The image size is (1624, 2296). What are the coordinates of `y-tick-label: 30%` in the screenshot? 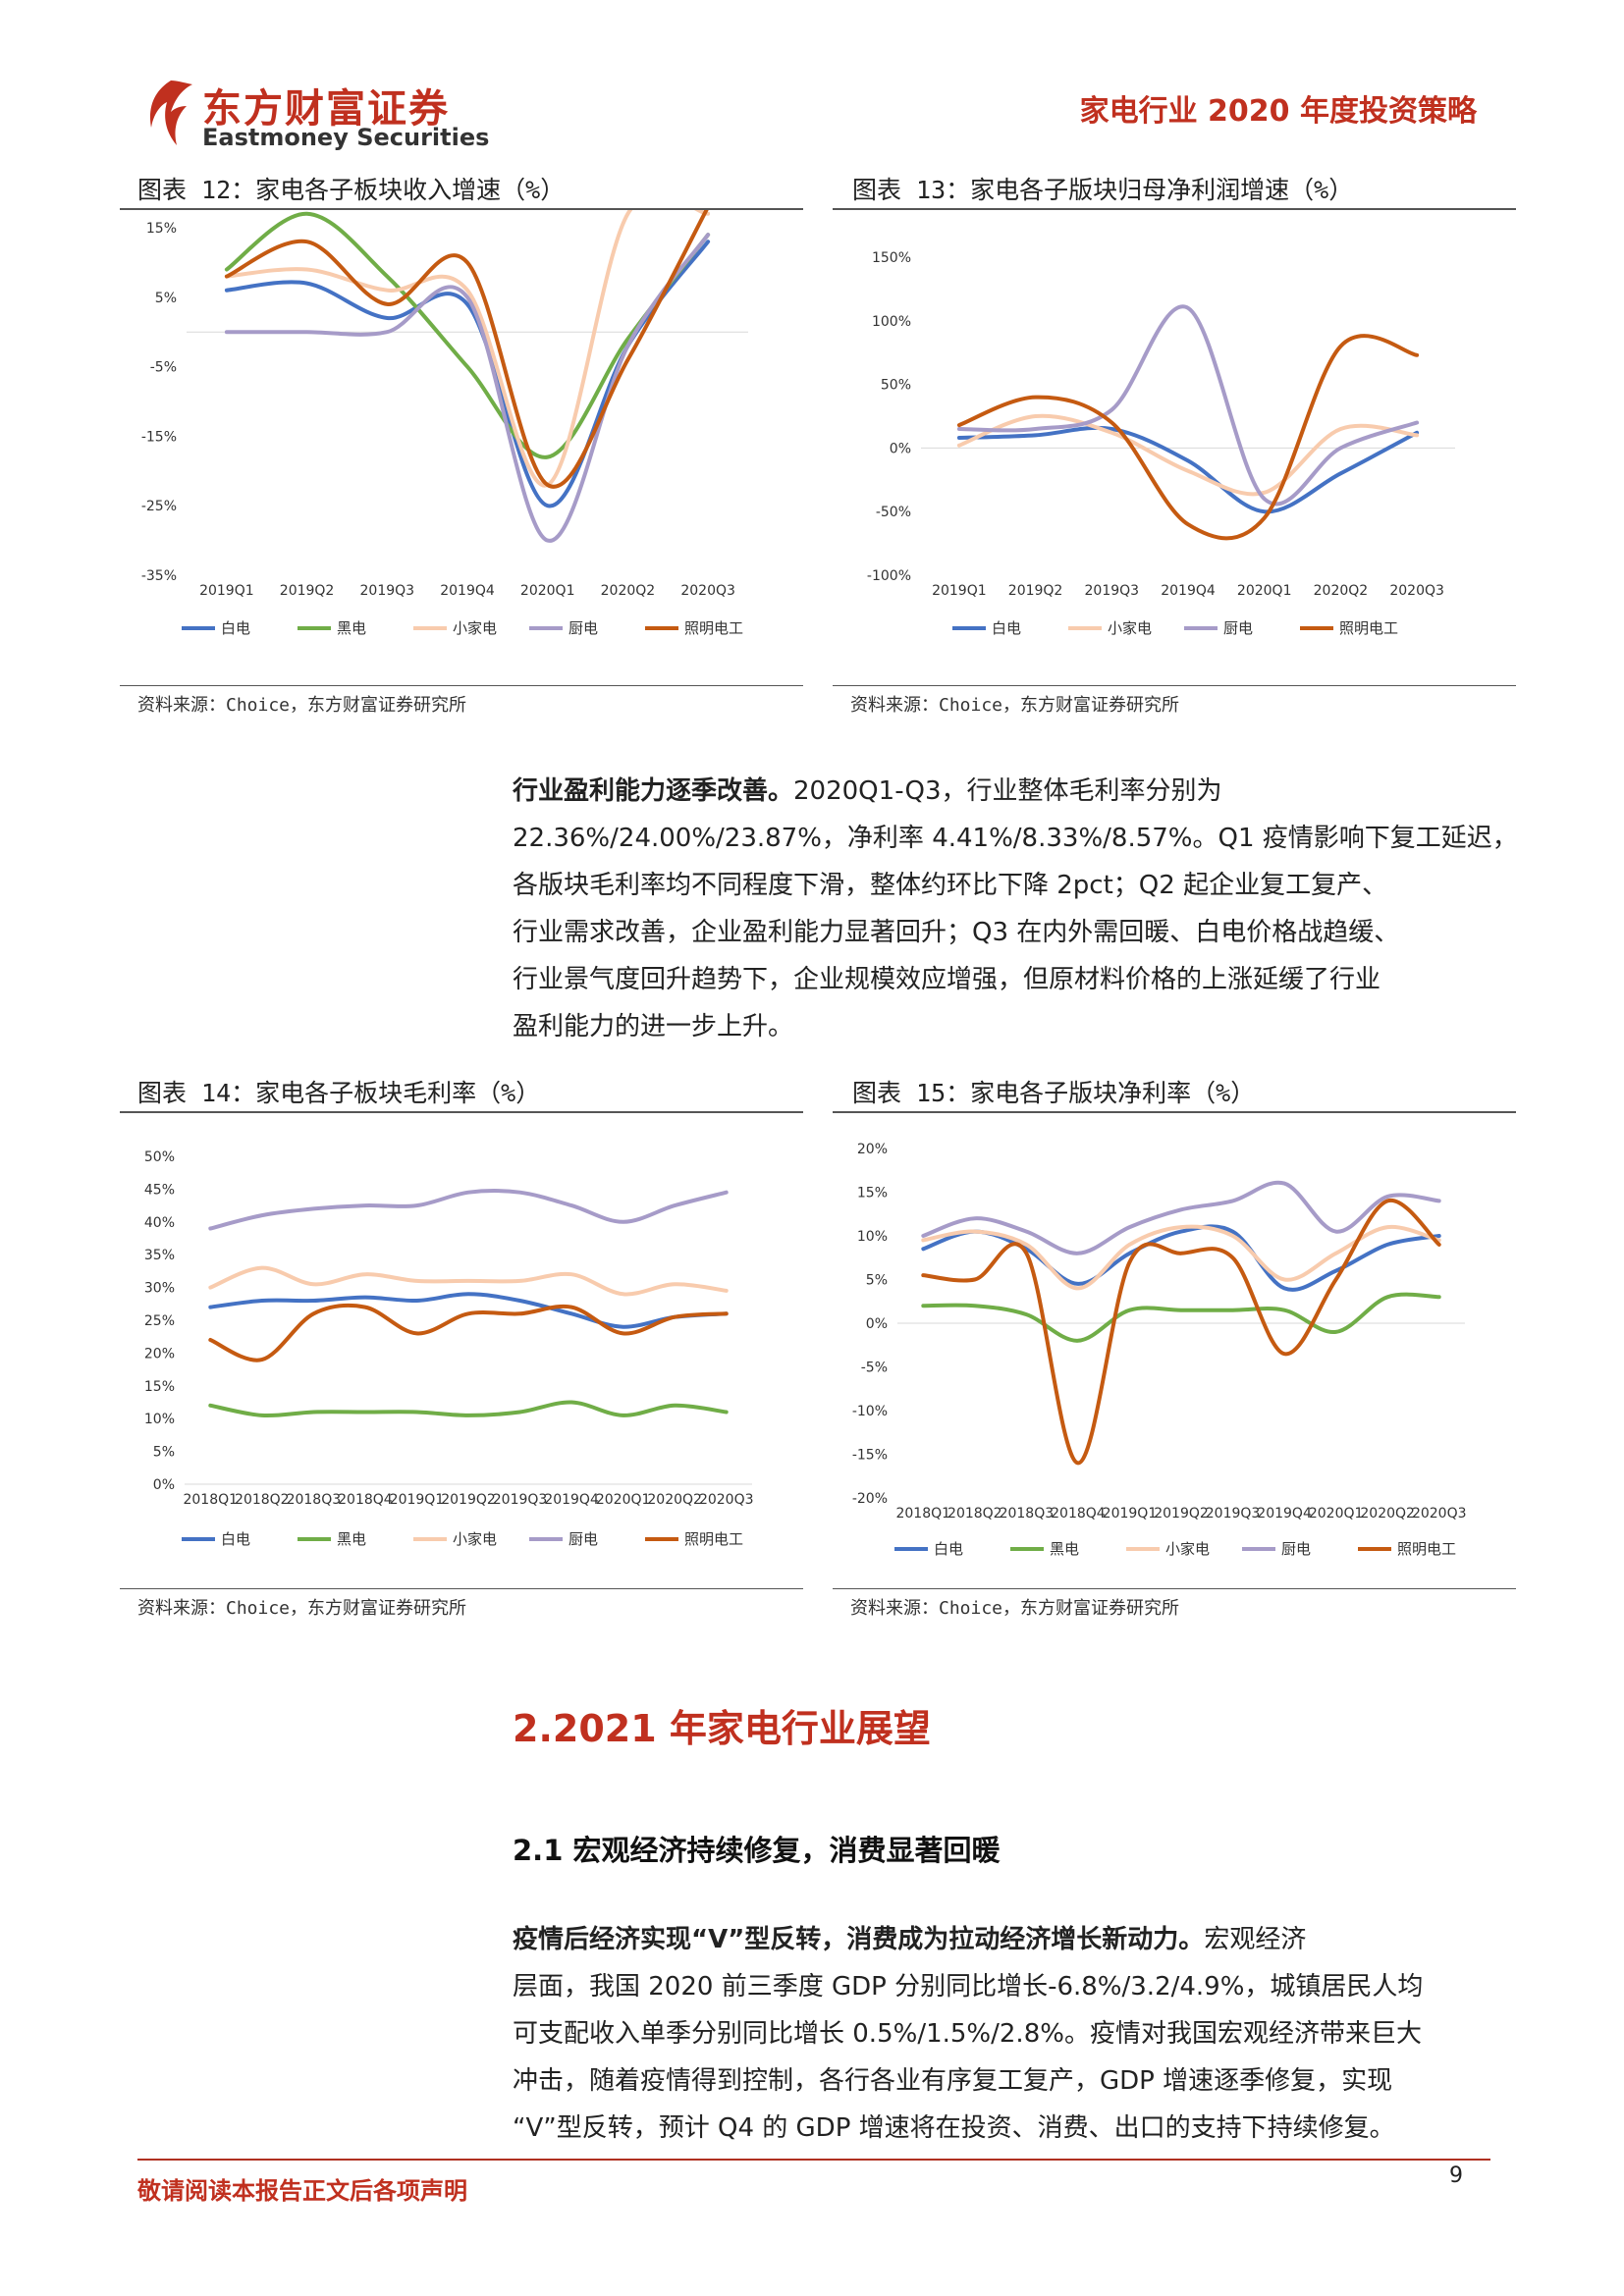 It's located at (159, 1289).